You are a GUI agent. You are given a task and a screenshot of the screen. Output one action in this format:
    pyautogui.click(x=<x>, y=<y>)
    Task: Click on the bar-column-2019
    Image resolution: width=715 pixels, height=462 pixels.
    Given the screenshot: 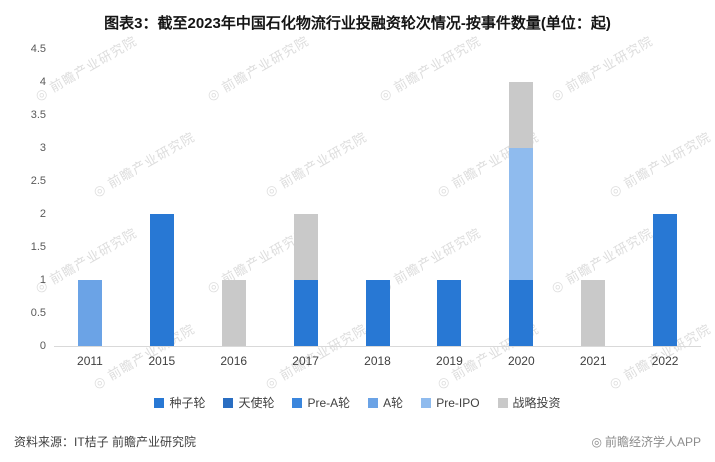 What is the action you would take?
    pyautogui.click(x=449, y=197)
    